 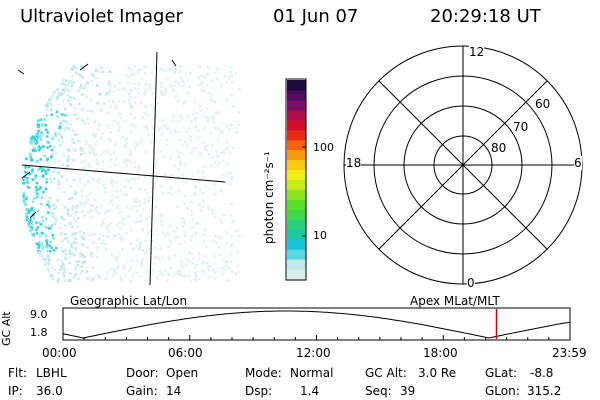 What do you see at coordinates (296, 214) in the screenshot?
I see `colorbar-segment` at bounding box center [296, 214].